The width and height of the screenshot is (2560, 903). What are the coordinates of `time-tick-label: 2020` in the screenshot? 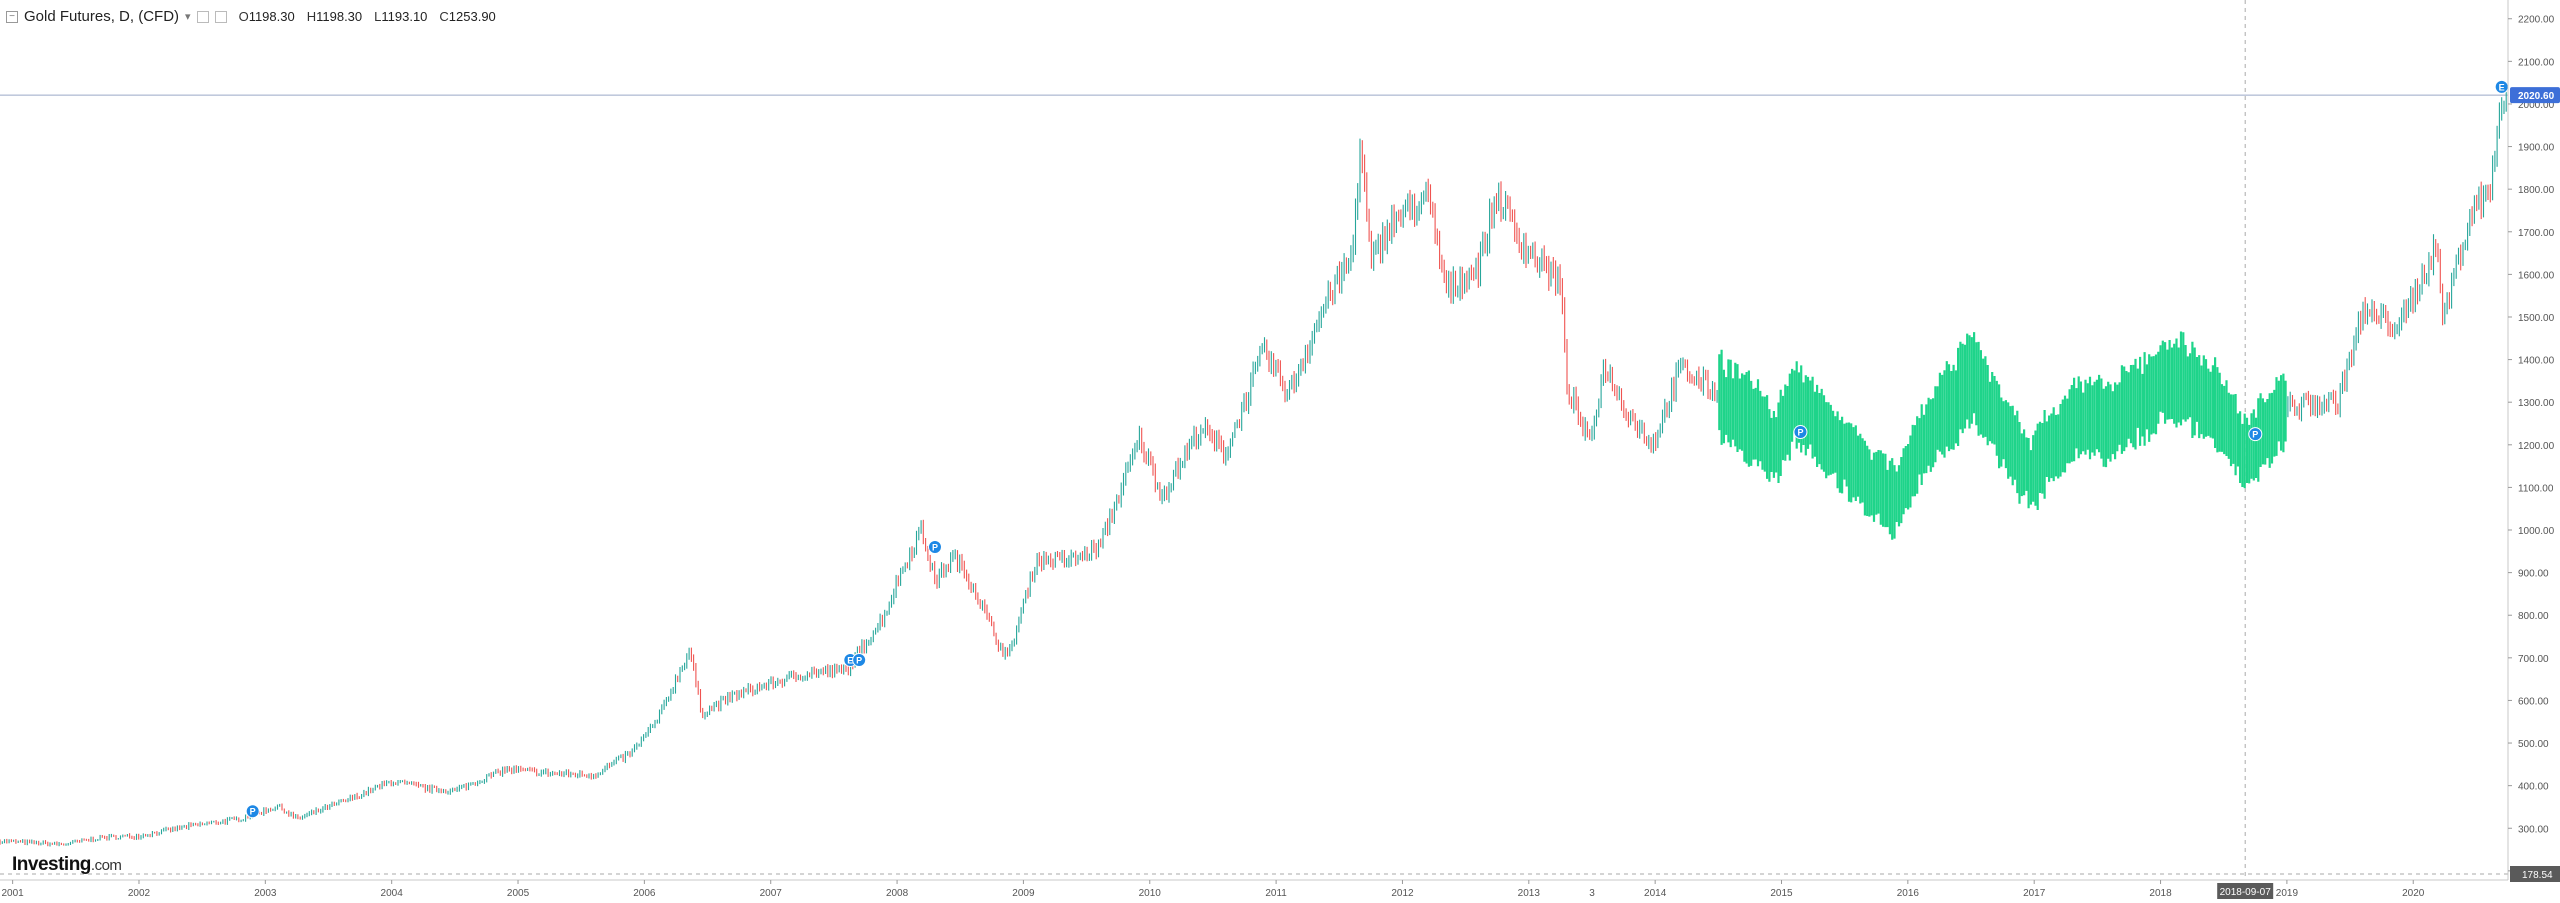 It's located at (2413, 893).